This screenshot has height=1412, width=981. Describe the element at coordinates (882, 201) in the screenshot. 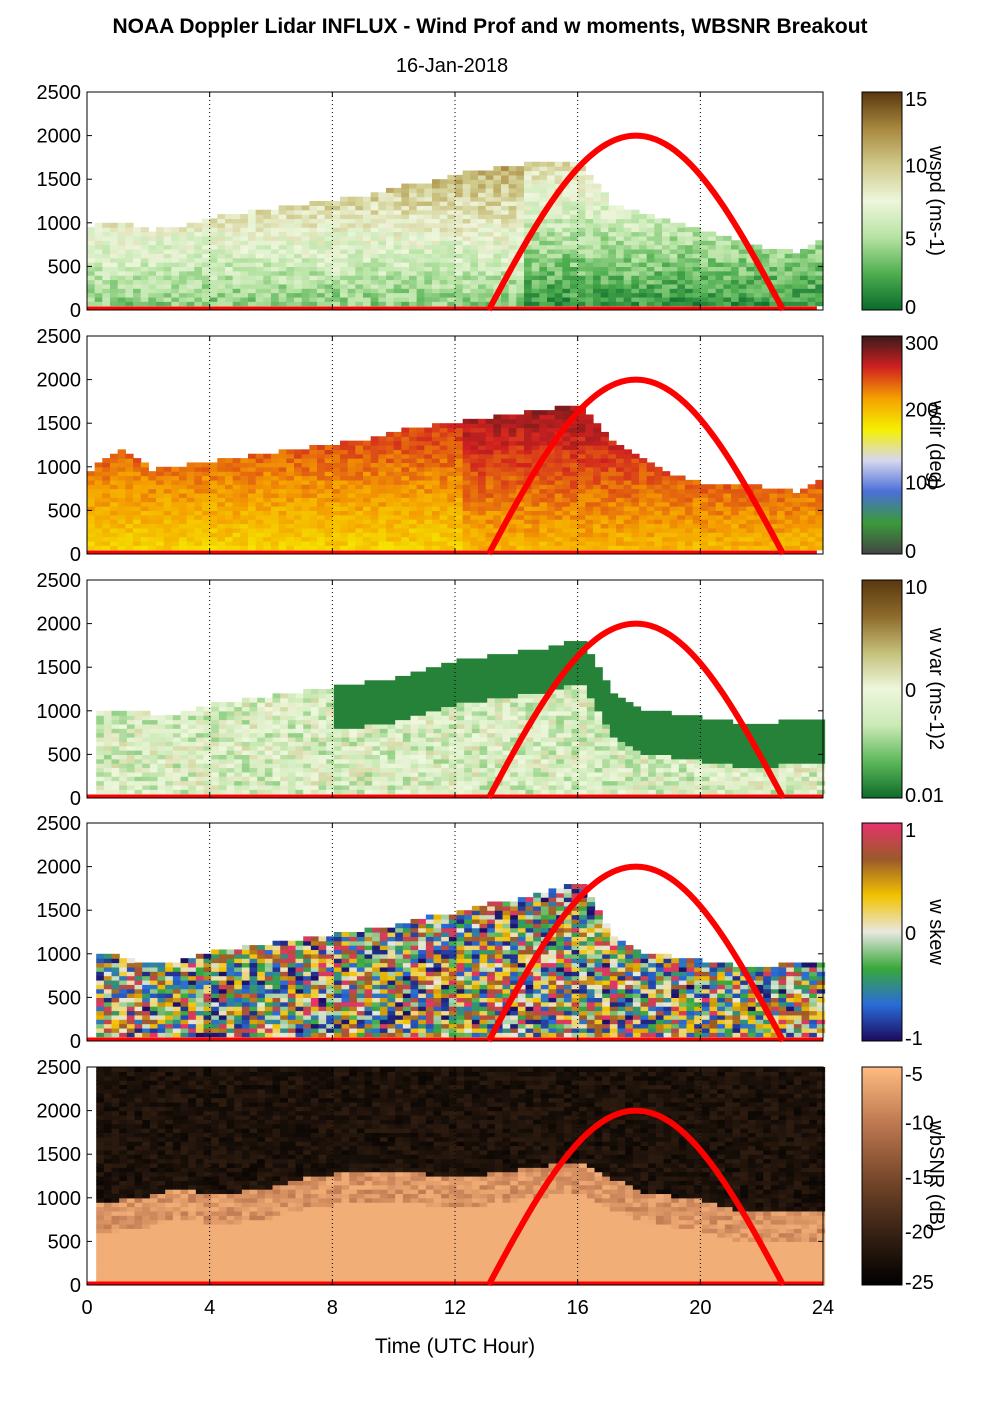

I see `colorbar` at that location.